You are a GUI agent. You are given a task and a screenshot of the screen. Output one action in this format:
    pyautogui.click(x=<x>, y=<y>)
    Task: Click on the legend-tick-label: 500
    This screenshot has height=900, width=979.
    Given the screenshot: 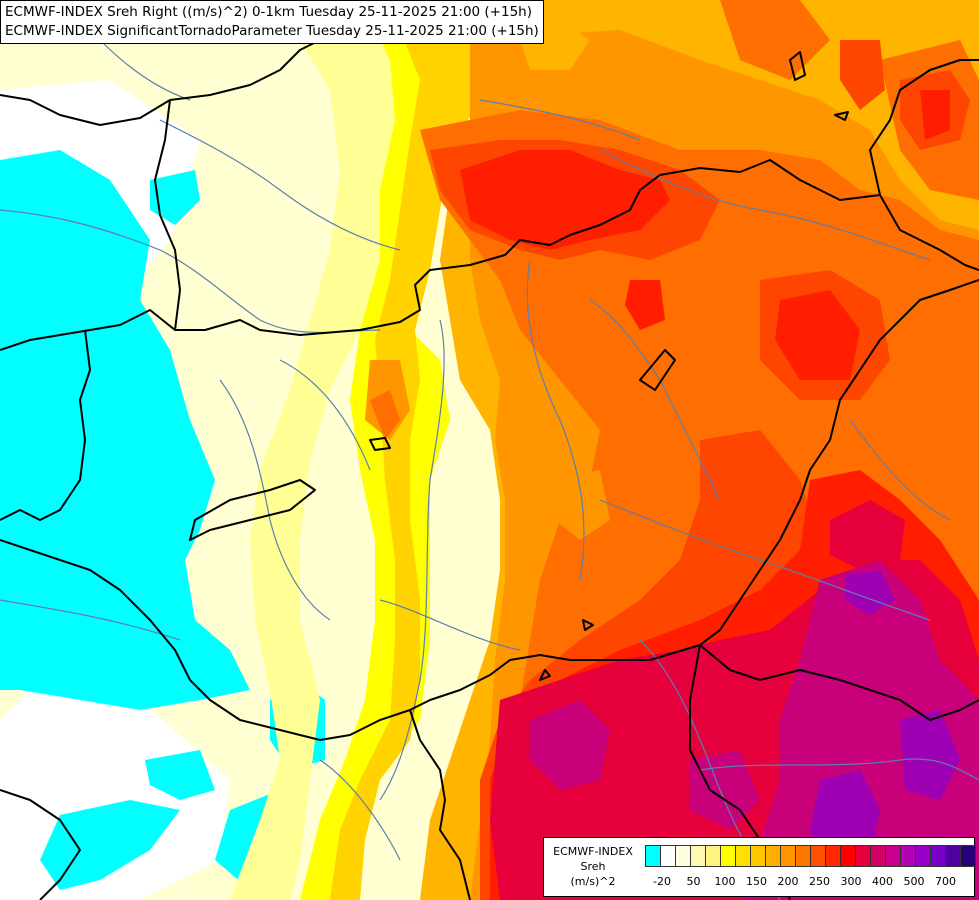 What is the action you would take?
    pyautogui.click(x=914, y=881)
    